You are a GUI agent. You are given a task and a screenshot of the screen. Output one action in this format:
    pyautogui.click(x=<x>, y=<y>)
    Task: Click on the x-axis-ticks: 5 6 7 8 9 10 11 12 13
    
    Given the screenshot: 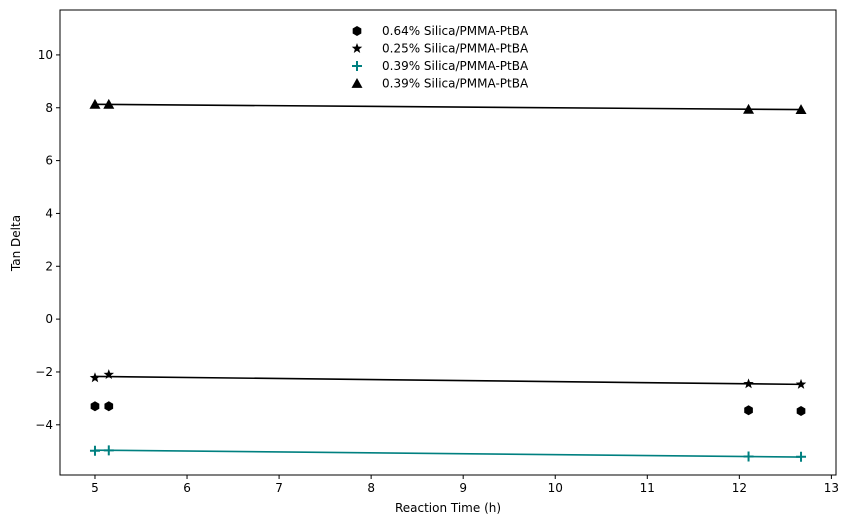 What is the action you would take?
    pyautogui.click(x=465, y=485)
    